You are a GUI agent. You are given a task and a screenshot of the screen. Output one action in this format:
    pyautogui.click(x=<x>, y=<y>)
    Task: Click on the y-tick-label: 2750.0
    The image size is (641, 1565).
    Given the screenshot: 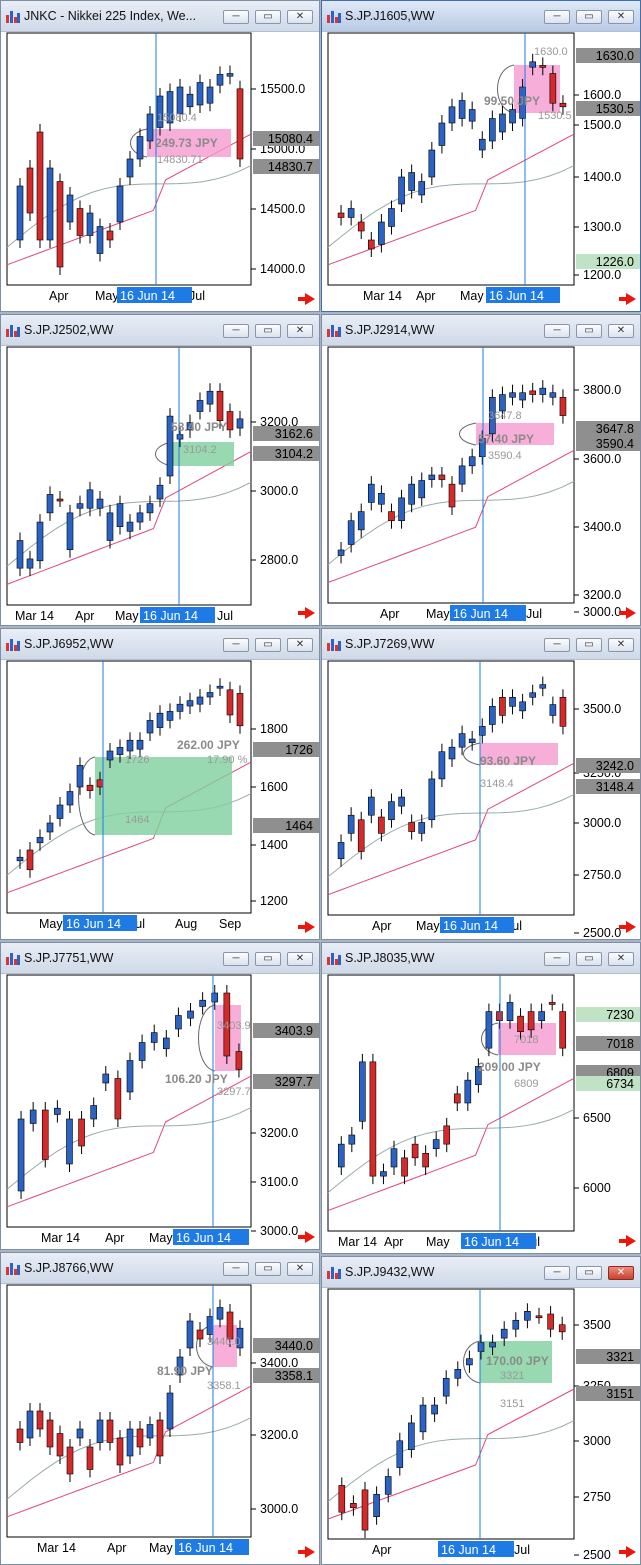 What is the action you would take?
    pyautogui.click(x=602, y=875)
    